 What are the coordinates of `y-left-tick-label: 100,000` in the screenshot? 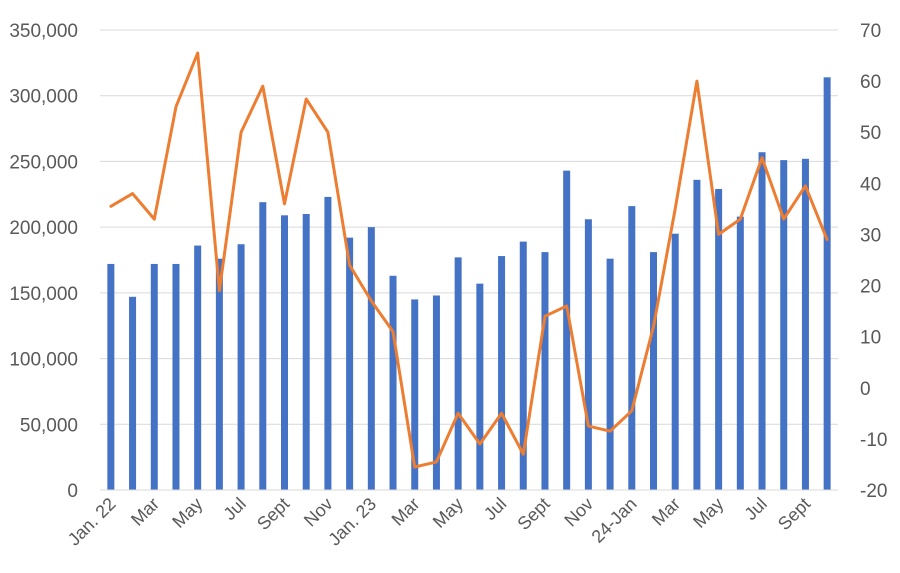 It's located at (43, 360).